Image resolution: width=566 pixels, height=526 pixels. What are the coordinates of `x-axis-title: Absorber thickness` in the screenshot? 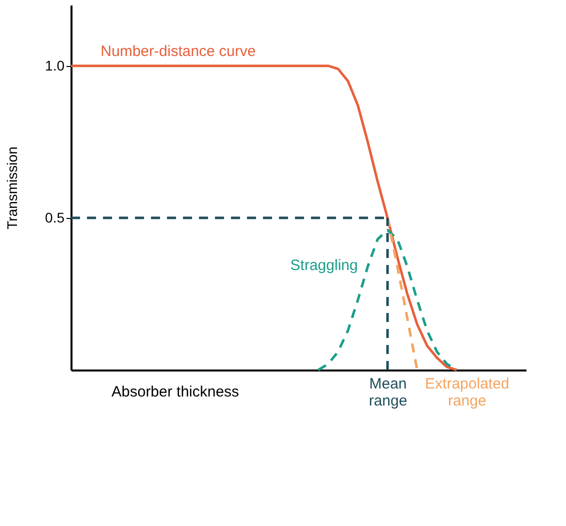 It's located at (176, 392).